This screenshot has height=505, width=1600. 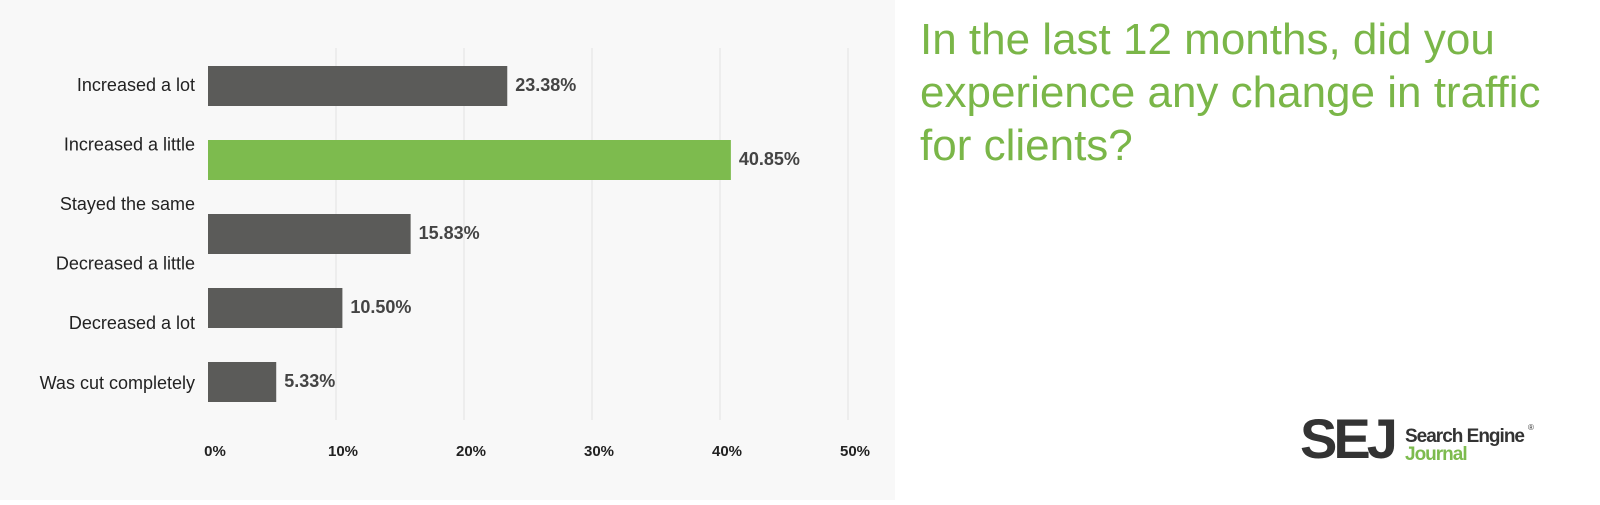 I want to click on x-tick-label: 20%, so click(x=471, y=451).